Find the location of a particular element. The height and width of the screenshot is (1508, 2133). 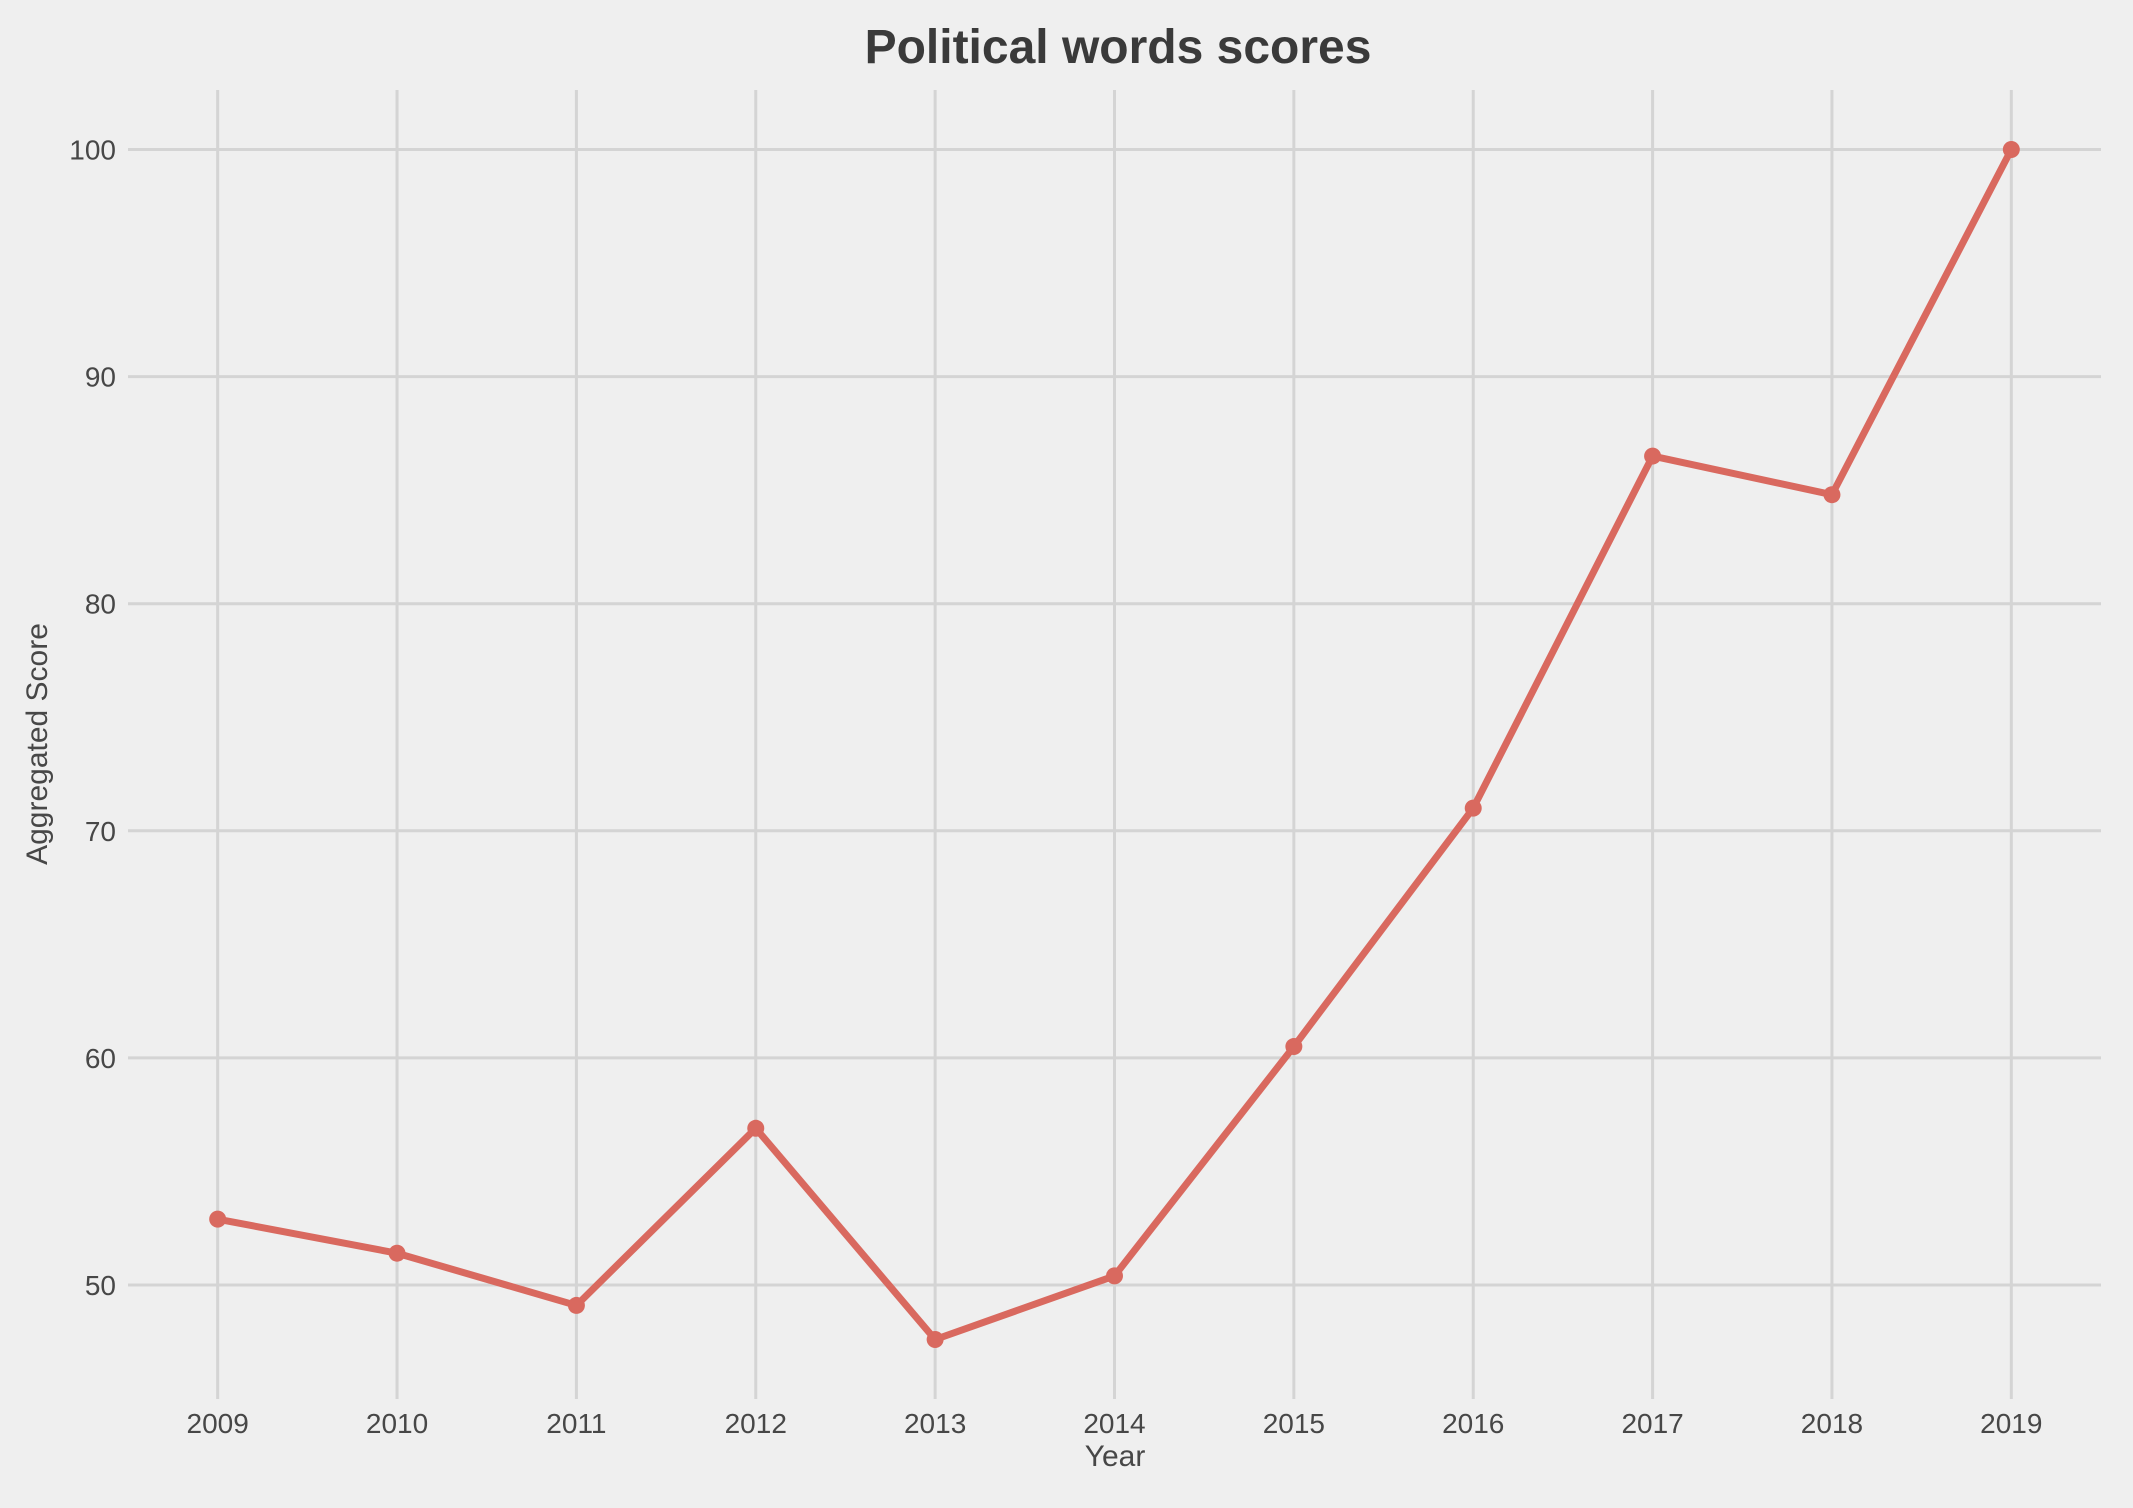

x-tick-label: 2011 is located at coordinates (576, 1423).